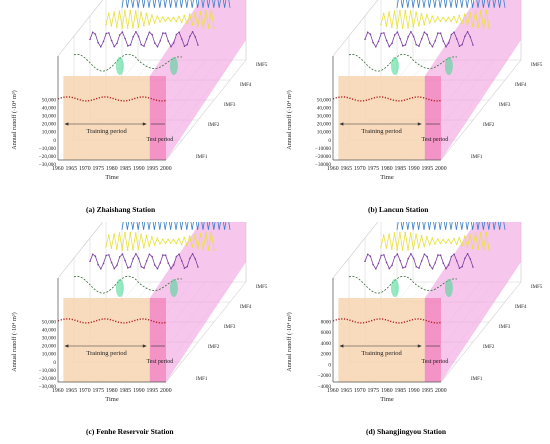 This screenshot has height=444, width=550. Describe the element at coordinates (48, 379) in the screenshot. I see `y-tick-label: −20,000` at that location.